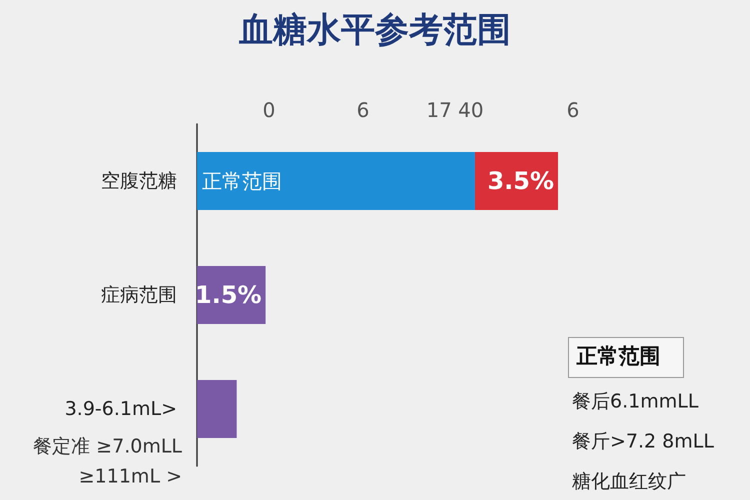 The image size is (750, 500). Describe the element at coordinates (139, 295) in the screenshot. I see `y-tick-label: 症病范围` at that location.